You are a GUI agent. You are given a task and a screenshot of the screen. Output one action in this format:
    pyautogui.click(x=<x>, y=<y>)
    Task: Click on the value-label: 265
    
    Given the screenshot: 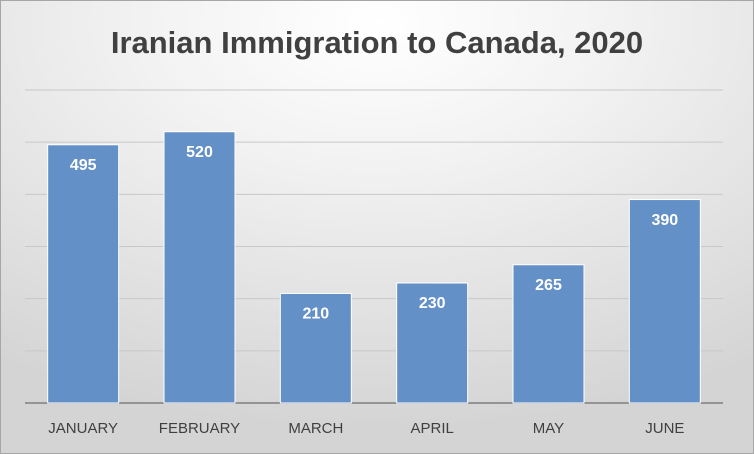 What is the action you would take?
    pyautogui.click(x=548, y=285)
    